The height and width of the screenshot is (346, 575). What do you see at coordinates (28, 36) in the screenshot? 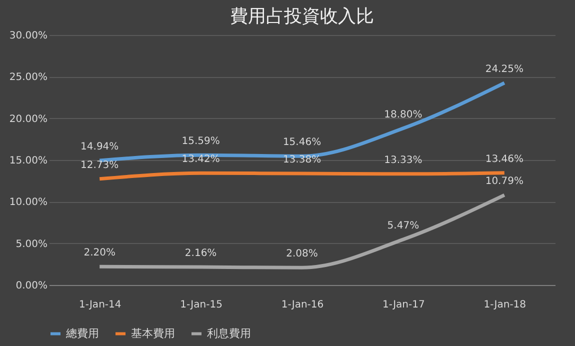
I see `y-tick-label: 30.00%` at bounding box center [28, 36].